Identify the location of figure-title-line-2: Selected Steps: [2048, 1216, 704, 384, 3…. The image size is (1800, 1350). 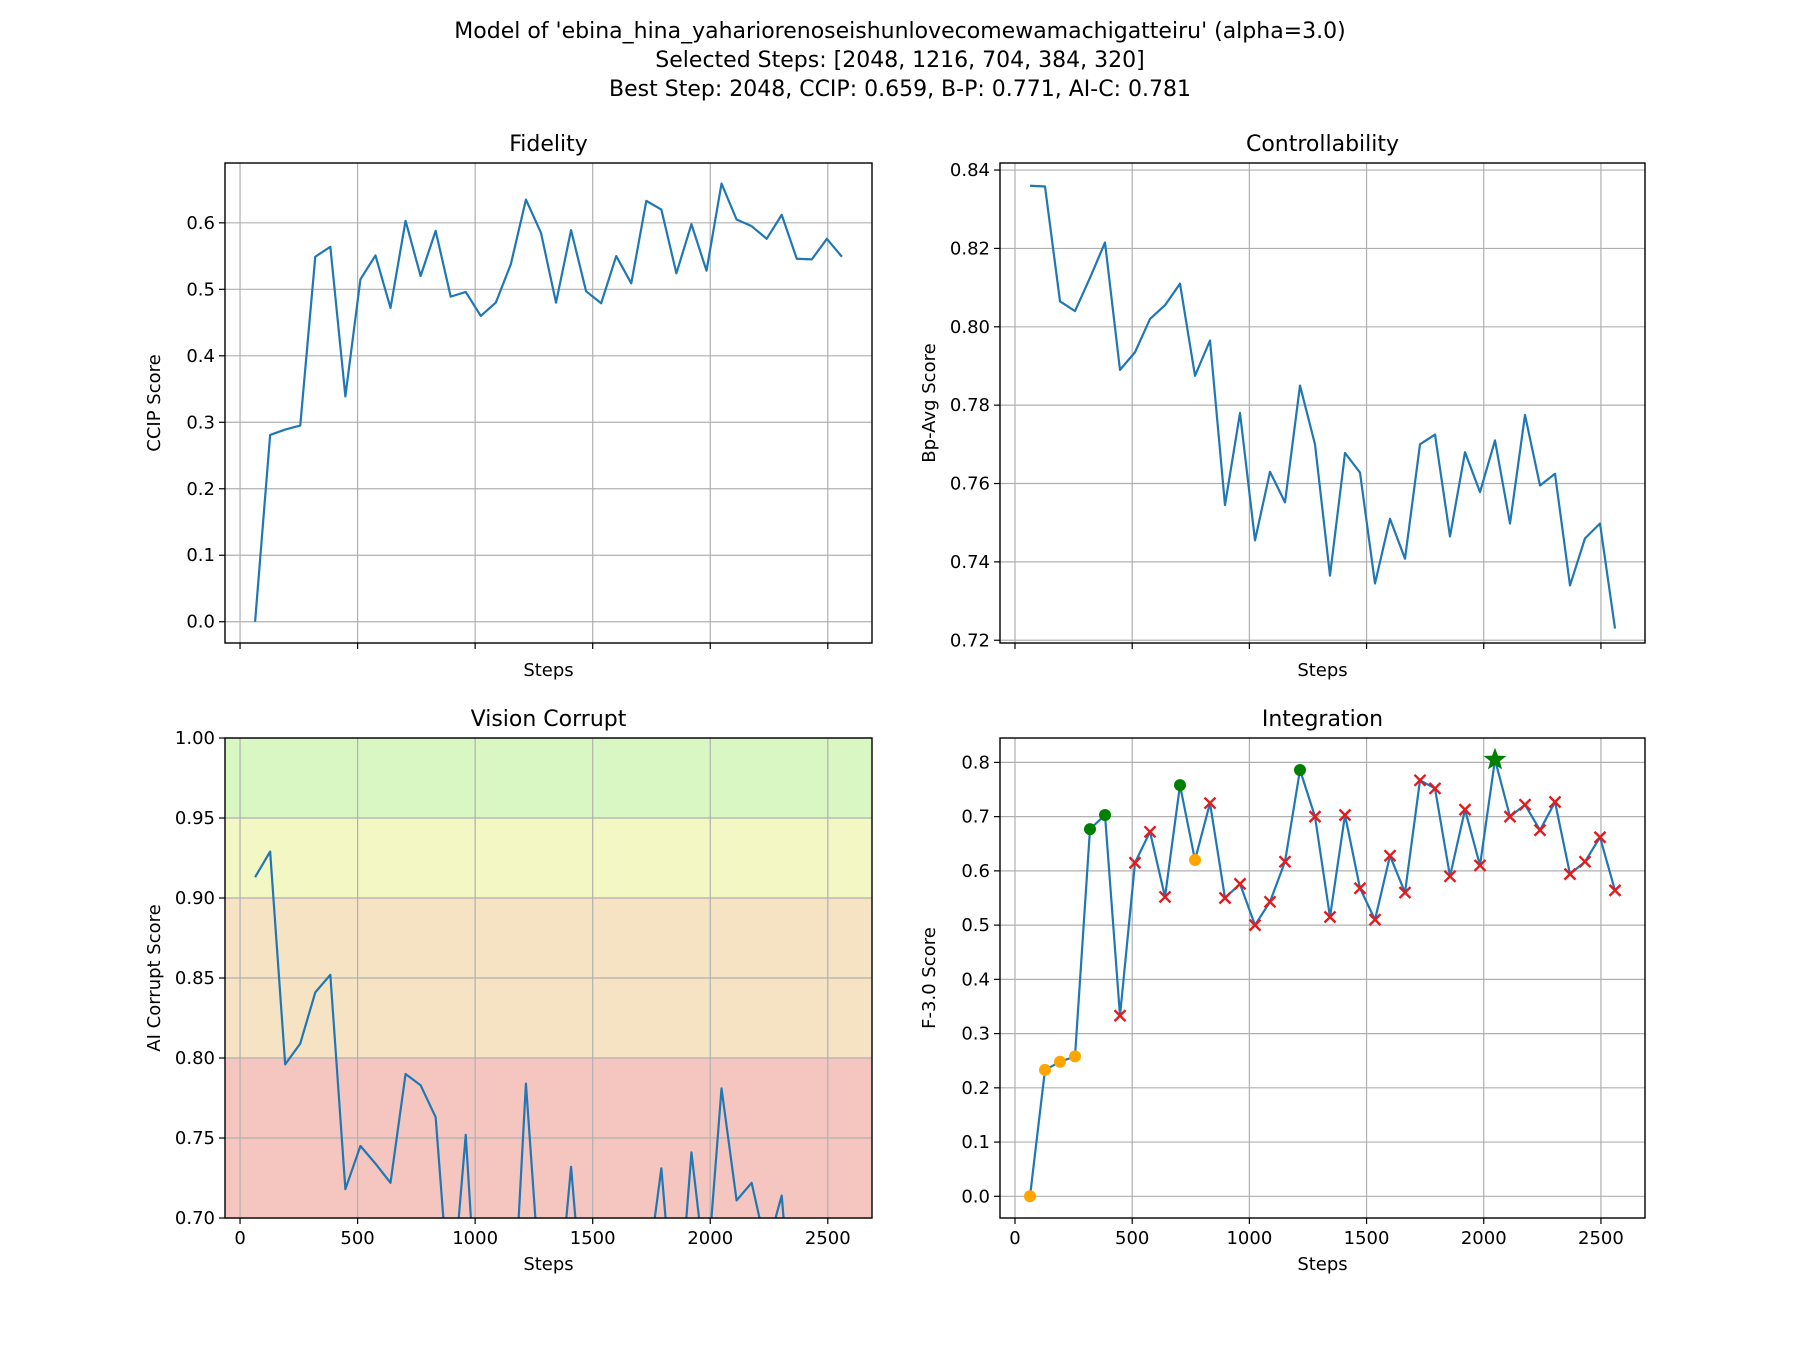
(899, 60).